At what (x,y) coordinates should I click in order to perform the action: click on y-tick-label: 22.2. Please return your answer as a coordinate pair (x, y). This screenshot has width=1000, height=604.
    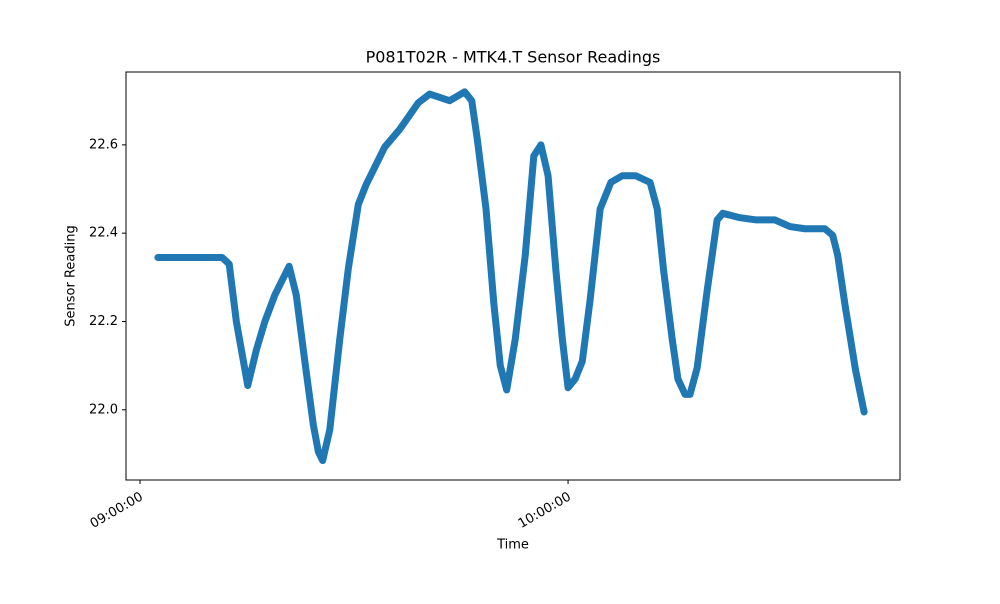
    Looking at the image, I should click on (103, 321).